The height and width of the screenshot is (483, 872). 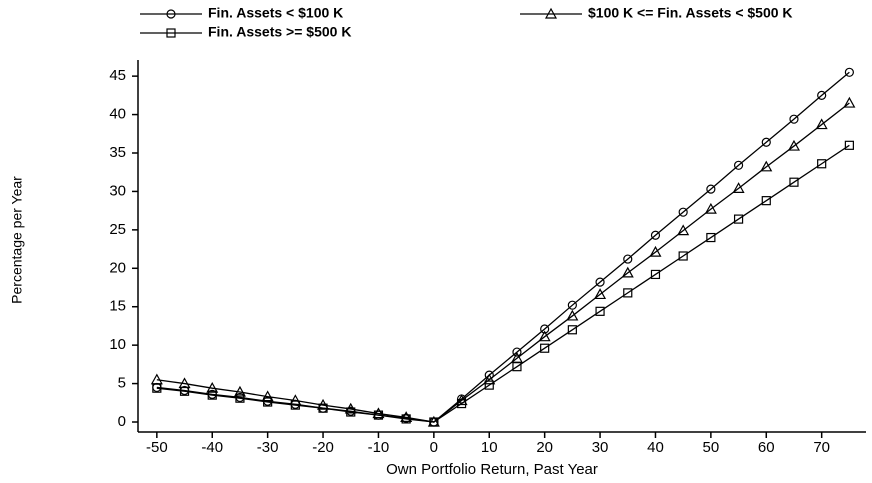 I want to click on y-tick-label: 20, so click(x=117, y=267).